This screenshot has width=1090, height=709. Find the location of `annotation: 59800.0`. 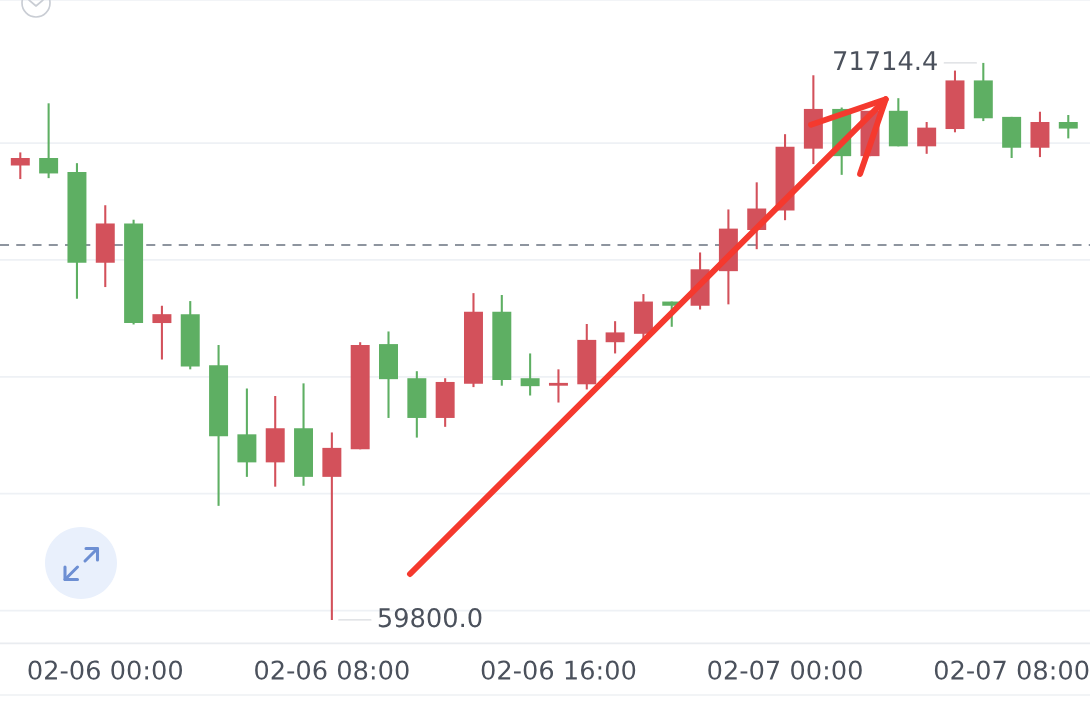

annotation: 59800.0 is located at coordinates (430, 617).